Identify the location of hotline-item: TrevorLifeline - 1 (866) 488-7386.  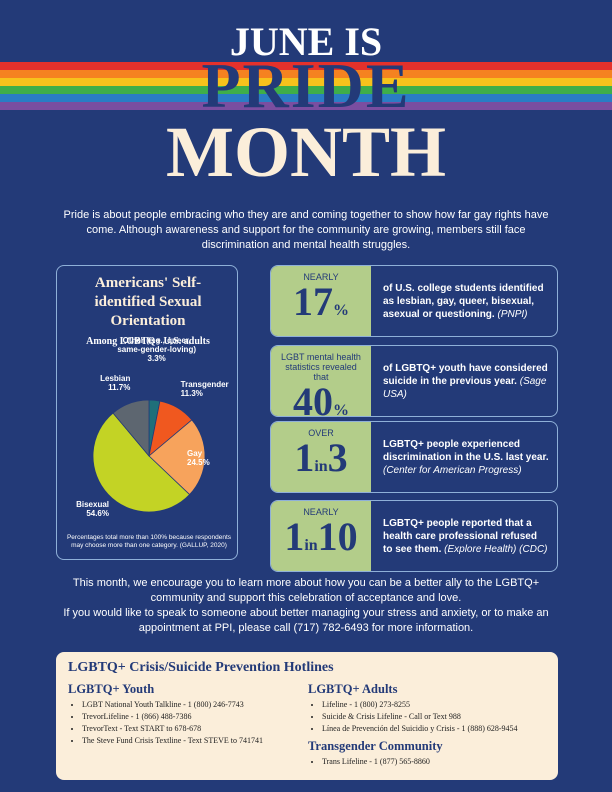
(195, 717).